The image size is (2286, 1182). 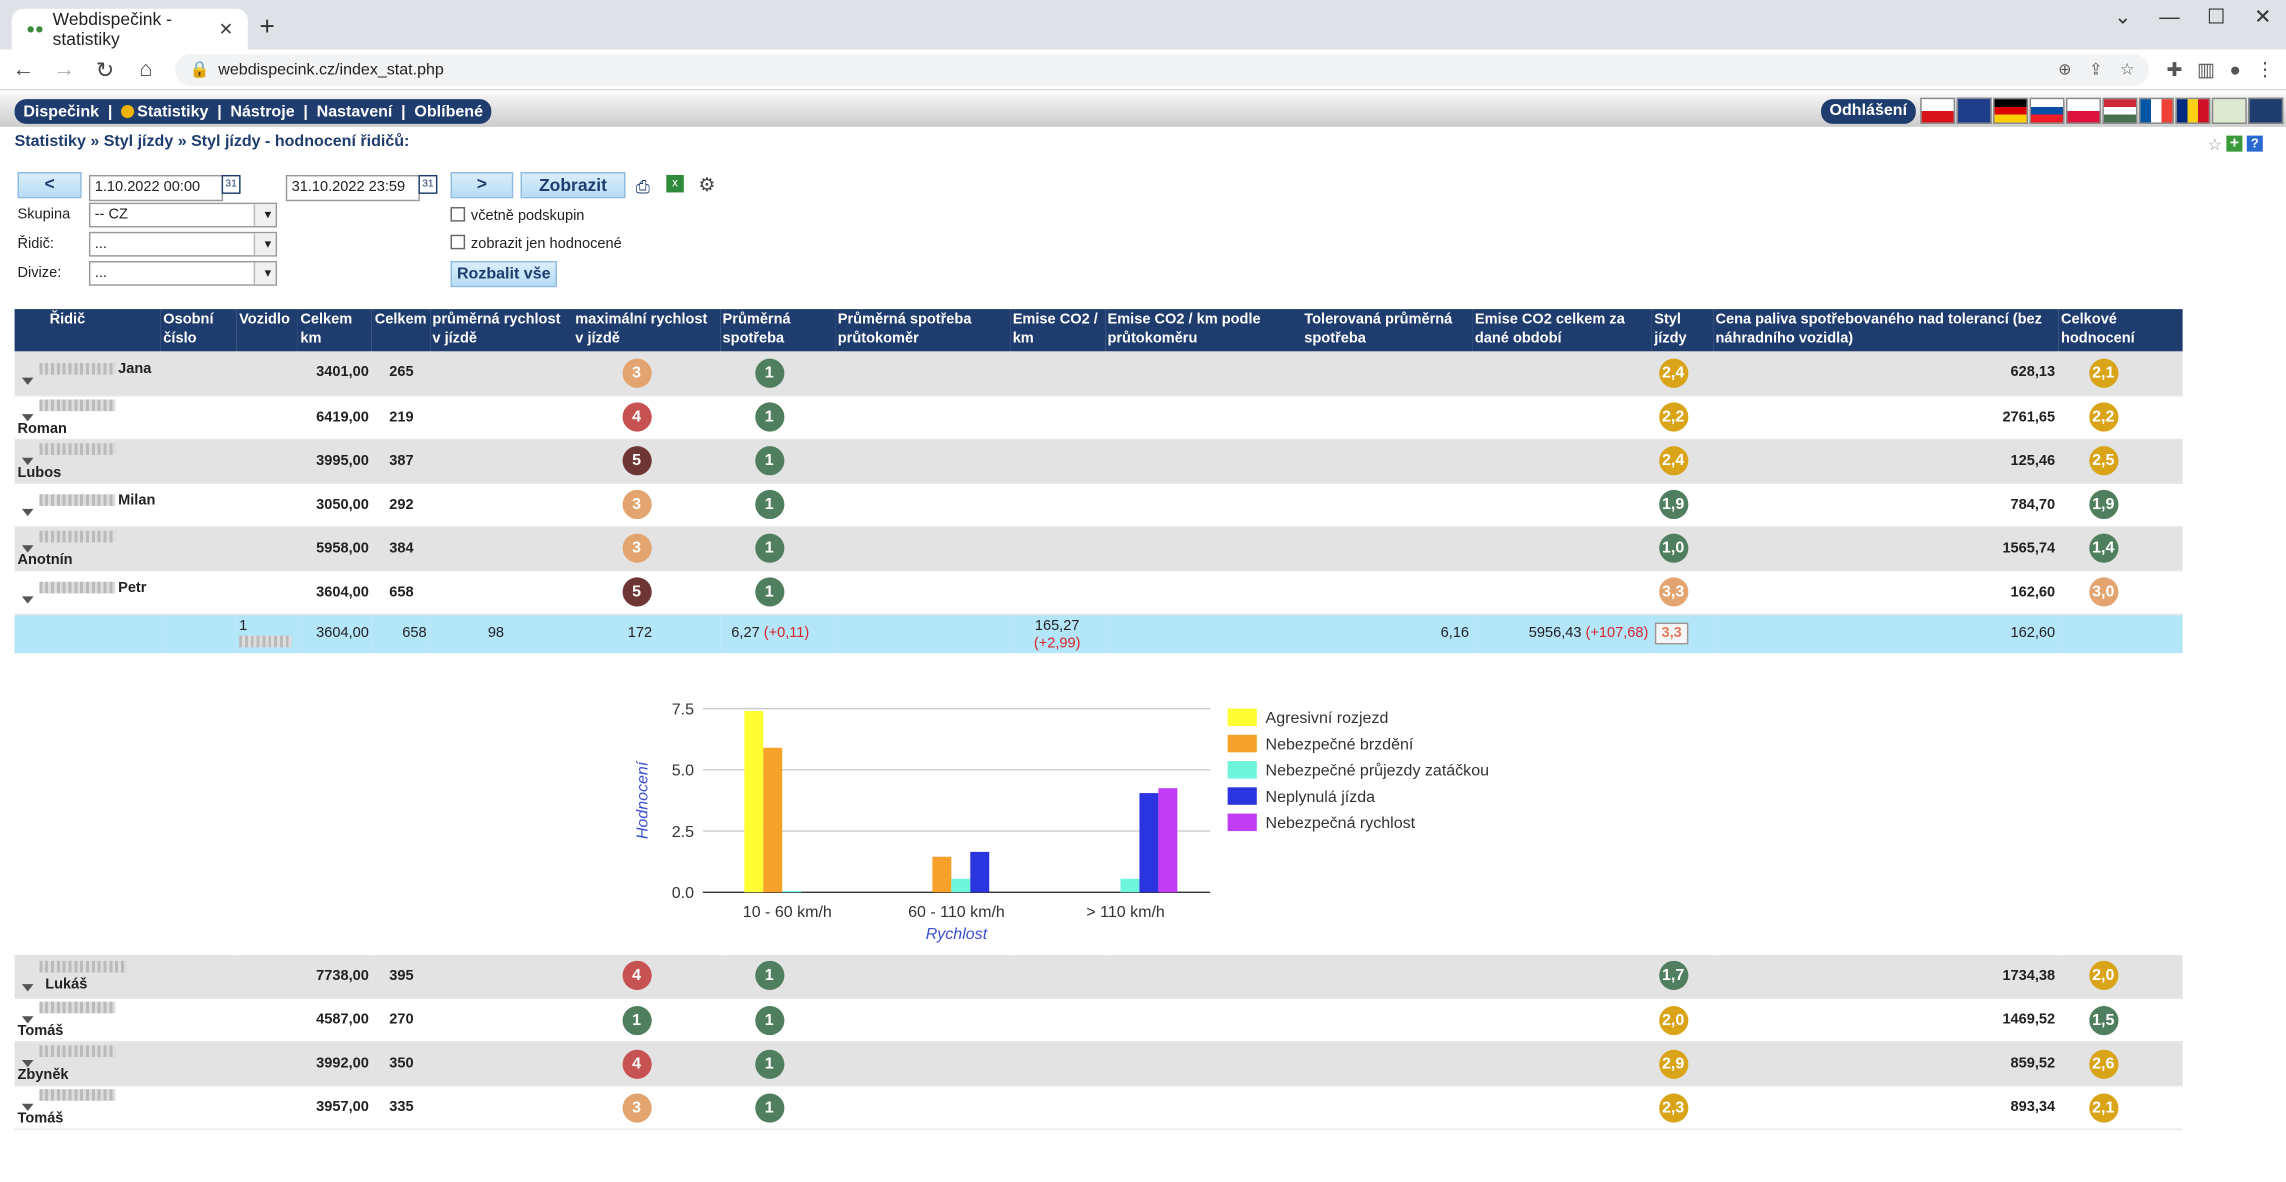 What do you see at coordinates (501, 330) in the screenshot?
I see `col-avg-speed: průměrná rychlost v jízdě` at bounding box center [501, 330].